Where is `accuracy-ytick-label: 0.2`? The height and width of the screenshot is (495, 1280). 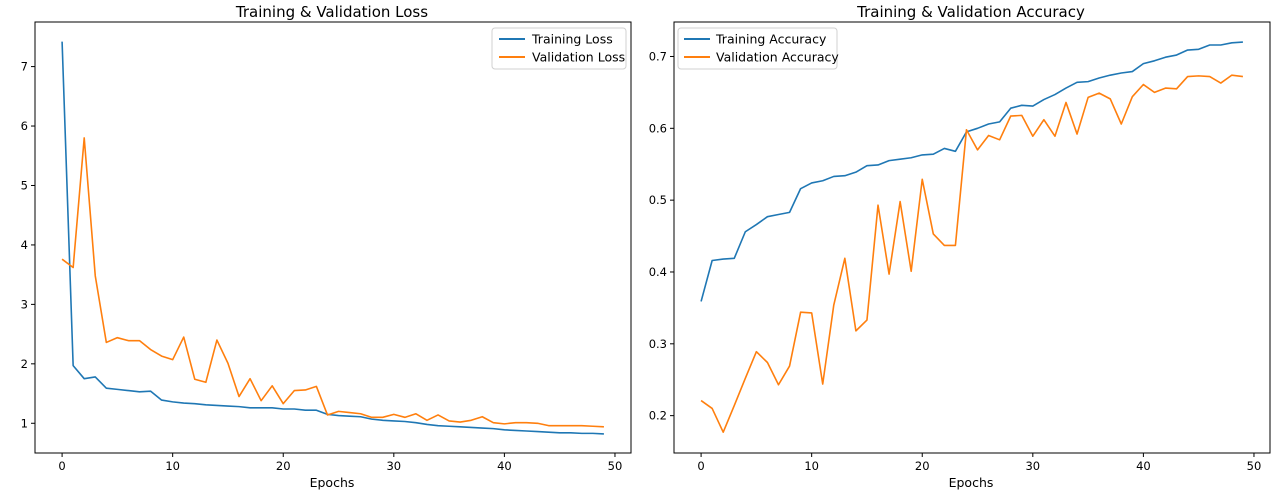 accuracy-ytick-label: 0.2 is located at coordinates (658, 416).